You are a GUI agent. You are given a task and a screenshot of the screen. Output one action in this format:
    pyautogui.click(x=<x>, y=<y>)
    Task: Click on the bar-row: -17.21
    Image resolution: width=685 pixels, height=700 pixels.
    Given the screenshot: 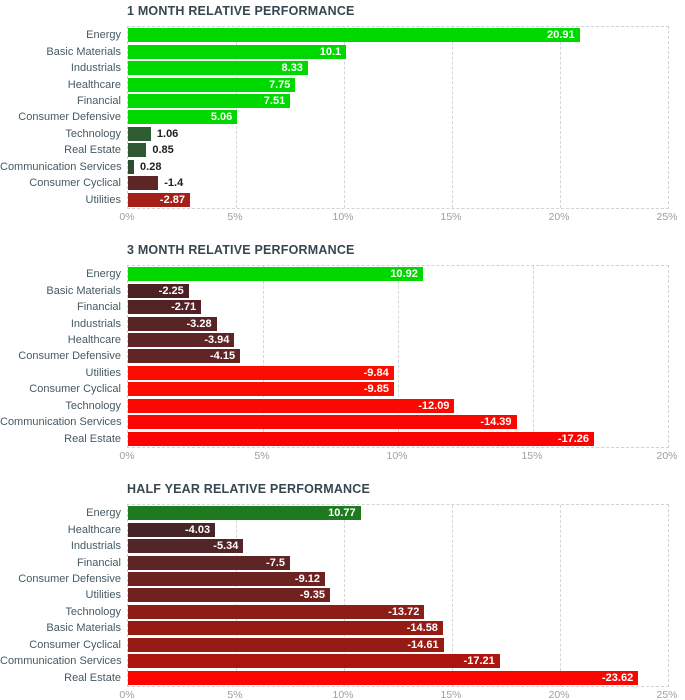 What is the action you would take?
    pyautogui.click(x=398, y=661)
    